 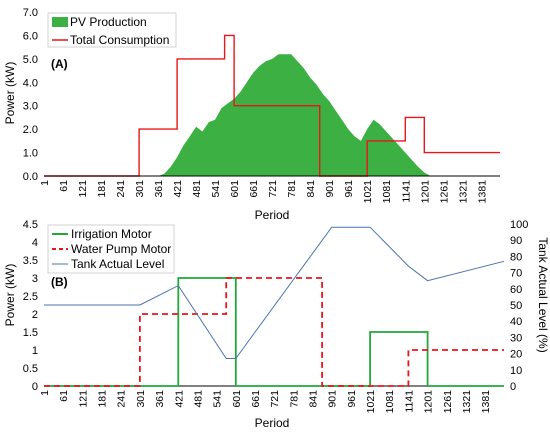 I want to click on x-tick-label: 421, so click(x=178, y=189).